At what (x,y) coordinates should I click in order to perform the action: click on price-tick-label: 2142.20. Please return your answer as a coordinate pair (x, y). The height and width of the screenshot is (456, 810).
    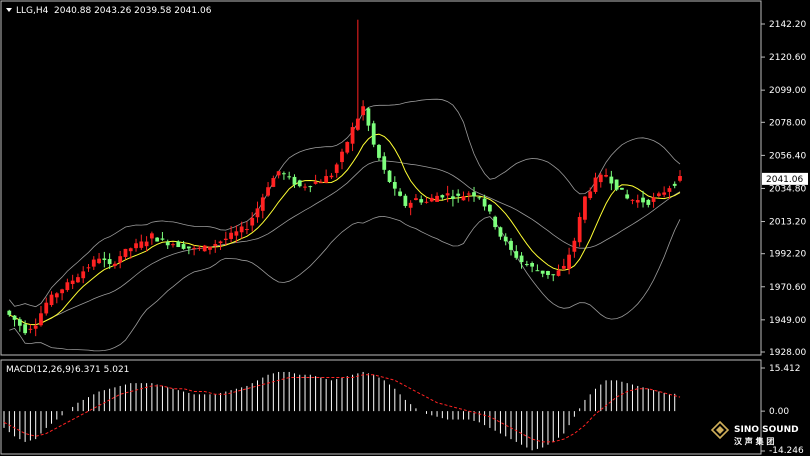
    Looking at the image, I should click on (787, 25).